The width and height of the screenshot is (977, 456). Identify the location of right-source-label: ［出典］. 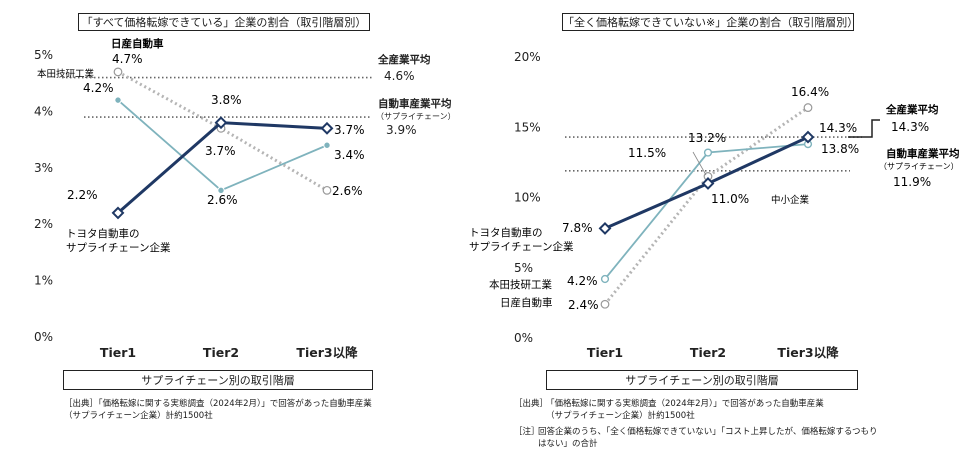
(531, 404).